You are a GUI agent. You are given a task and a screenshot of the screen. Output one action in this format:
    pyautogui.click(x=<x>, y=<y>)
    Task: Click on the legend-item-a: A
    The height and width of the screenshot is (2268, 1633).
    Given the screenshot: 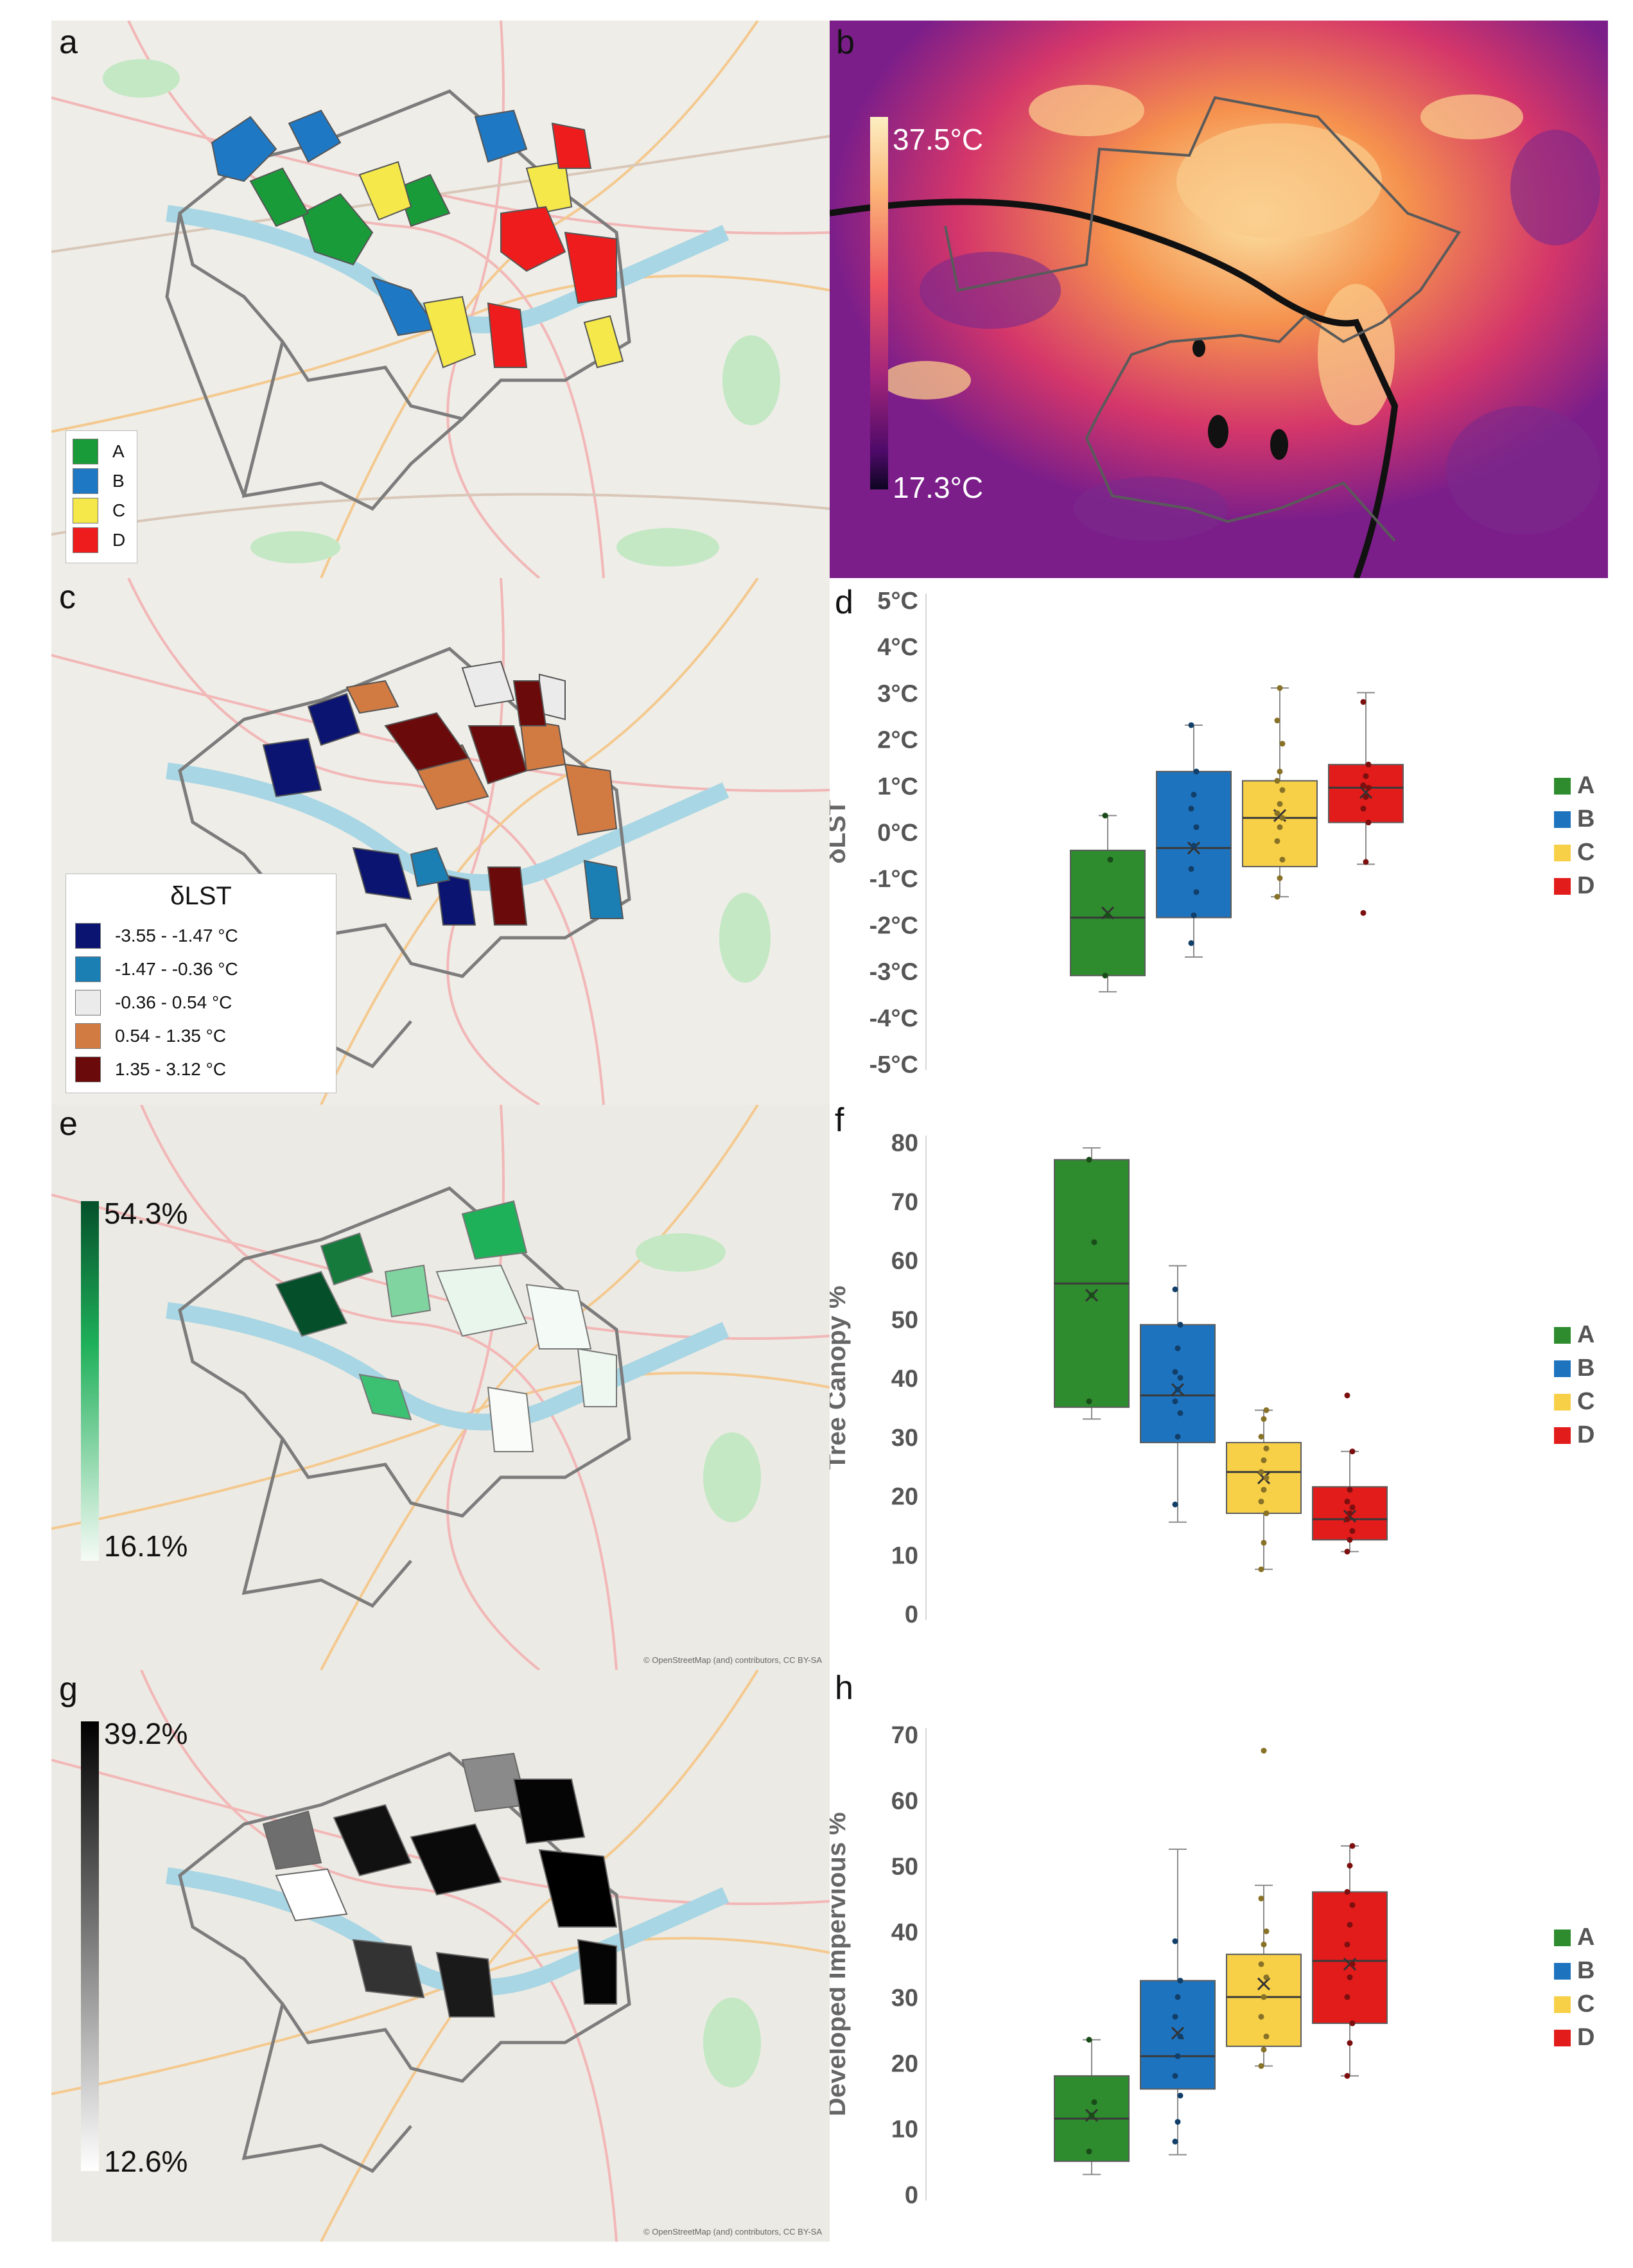 What is the action you would take?
    pyautogui.click(x=99, y=451)
    